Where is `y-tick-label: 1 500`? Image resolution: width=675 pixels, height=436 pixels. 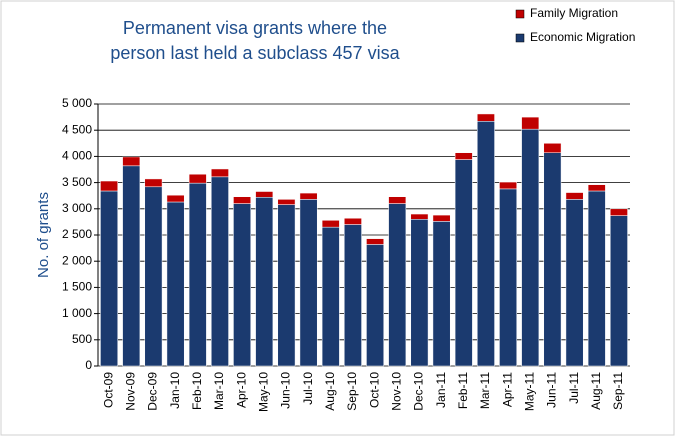
y-tick-label: 1 500 is located at coordinates (77, 287).